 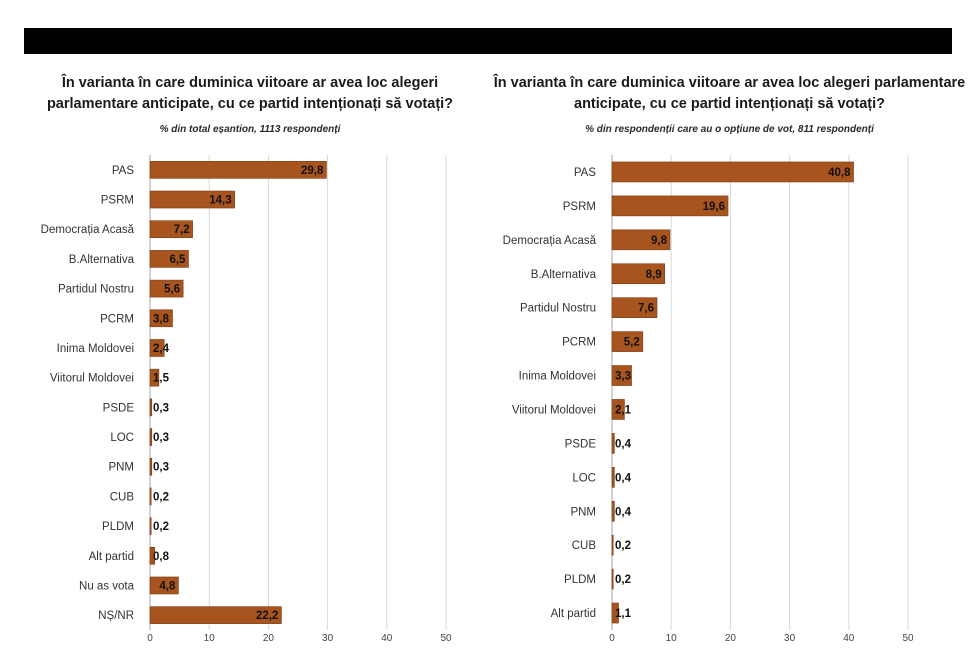 What do you see at coordinates (161, 557) in the screenshot?
I see `data-label: 0,8` at bounding box center [161, 557].